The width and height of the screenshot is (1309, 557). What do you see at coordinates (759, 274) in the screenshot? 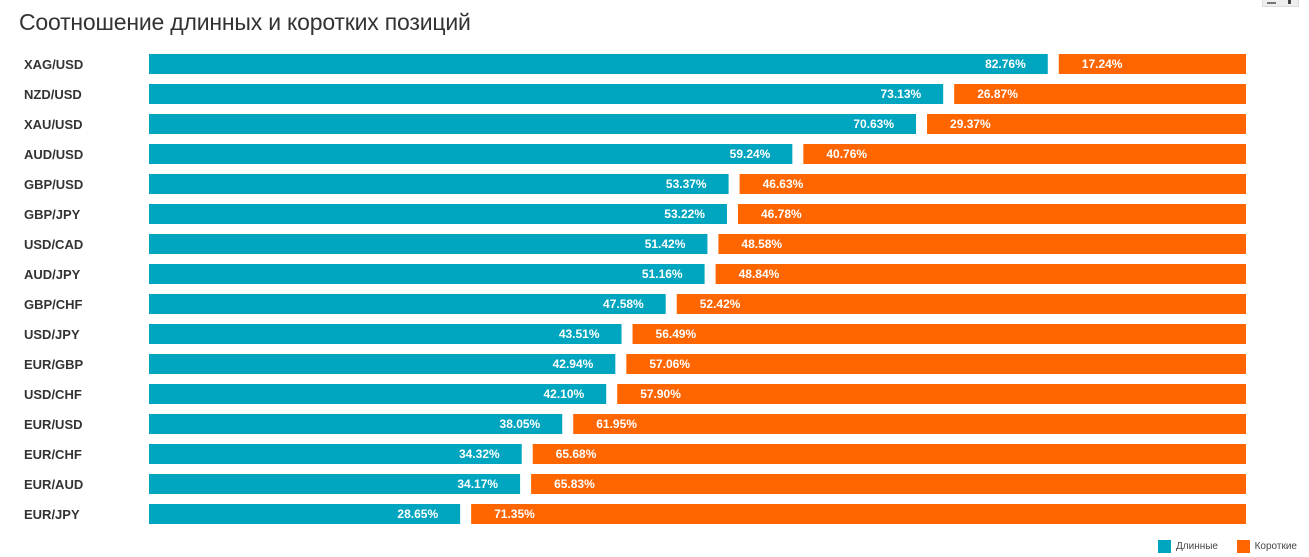
I see `data-label-short: 48.84%` at bounding box center [759, 274].